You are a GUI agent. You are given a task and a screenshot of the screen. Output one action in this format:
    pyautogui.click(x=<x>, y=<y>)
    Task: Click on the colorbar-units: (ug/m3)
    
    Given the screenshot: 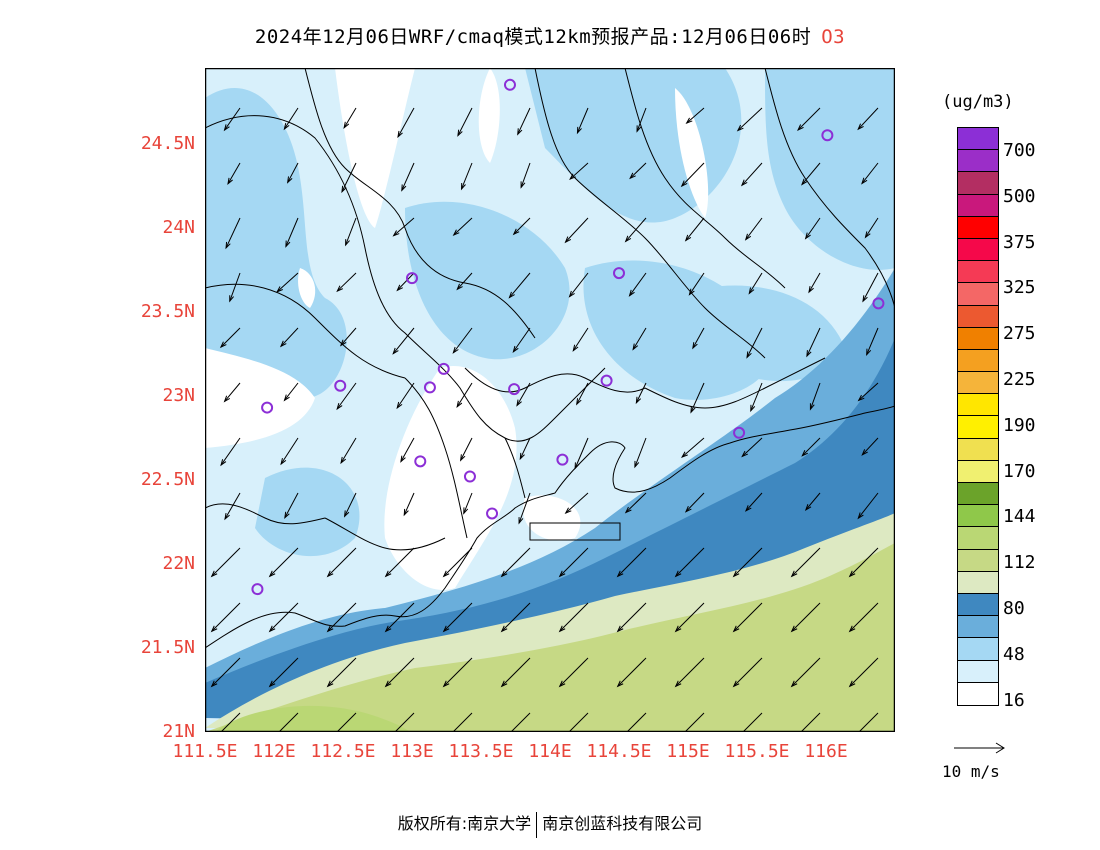 What is the action you would take?
    pyautogui.click(x=978, y=102)
    